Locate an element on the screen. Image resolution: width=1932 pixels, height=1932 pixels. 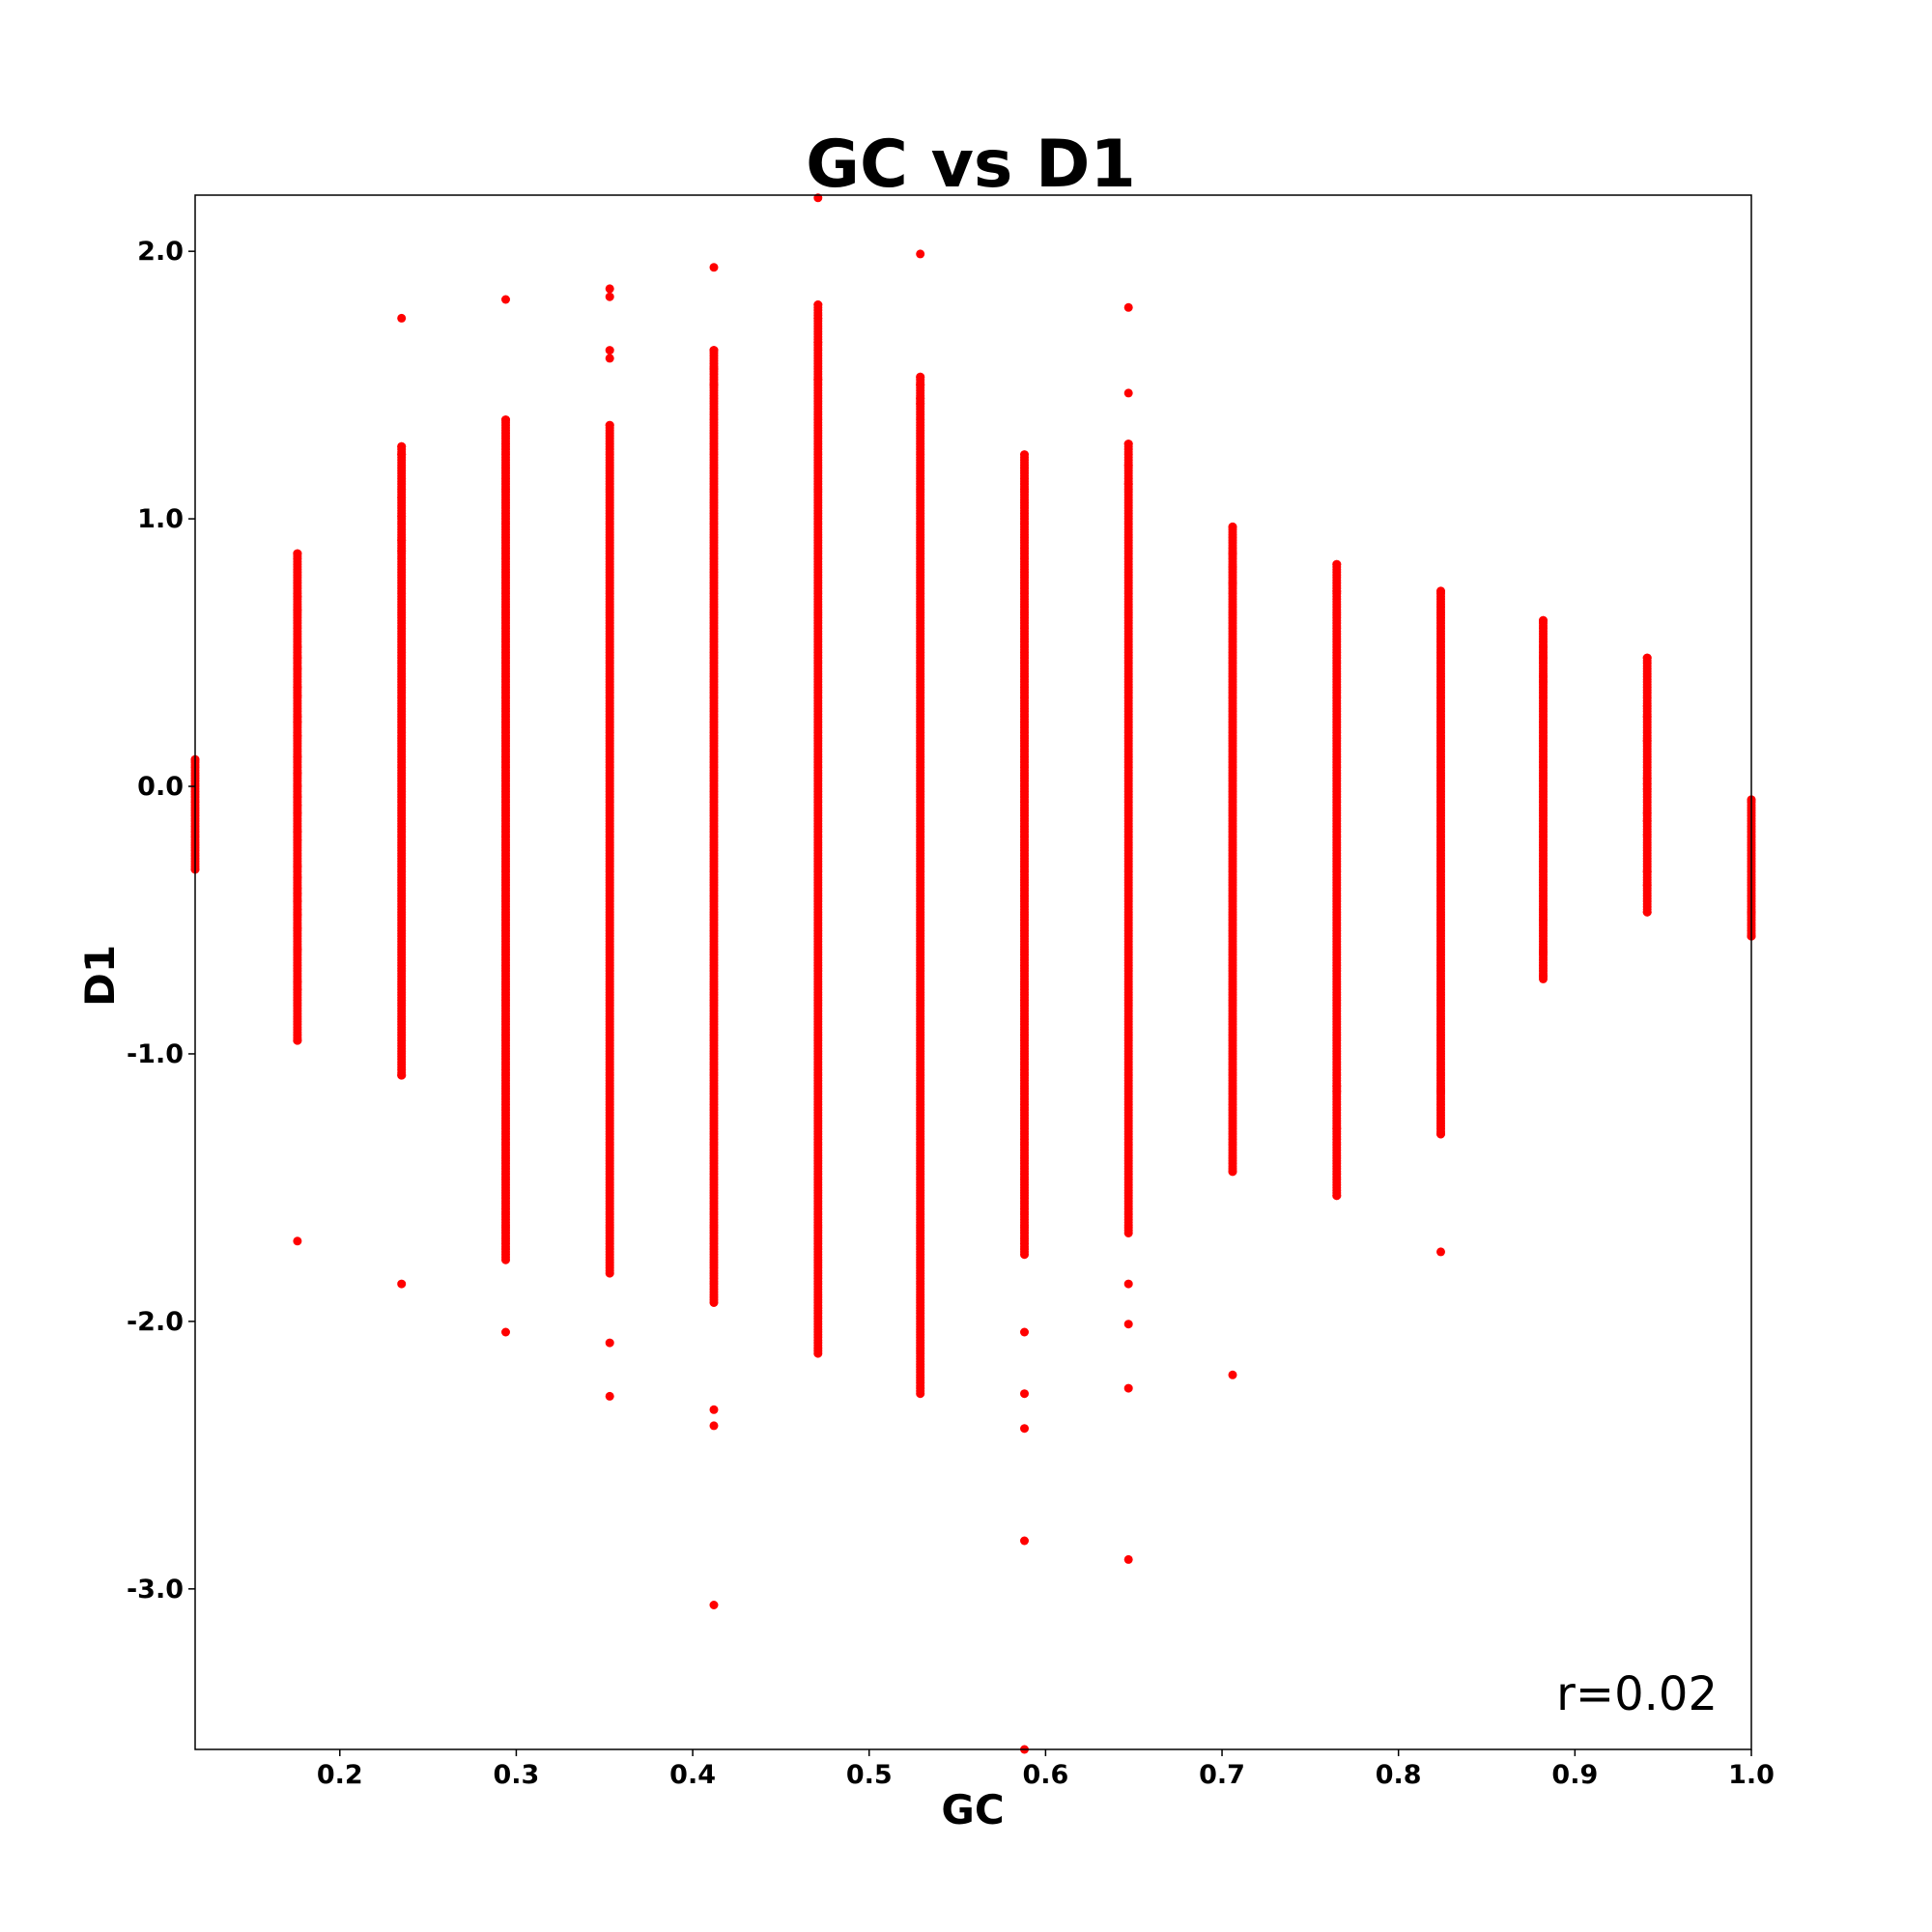
x-tick-label: 0.7 is located at coordinates (1222, 1775).